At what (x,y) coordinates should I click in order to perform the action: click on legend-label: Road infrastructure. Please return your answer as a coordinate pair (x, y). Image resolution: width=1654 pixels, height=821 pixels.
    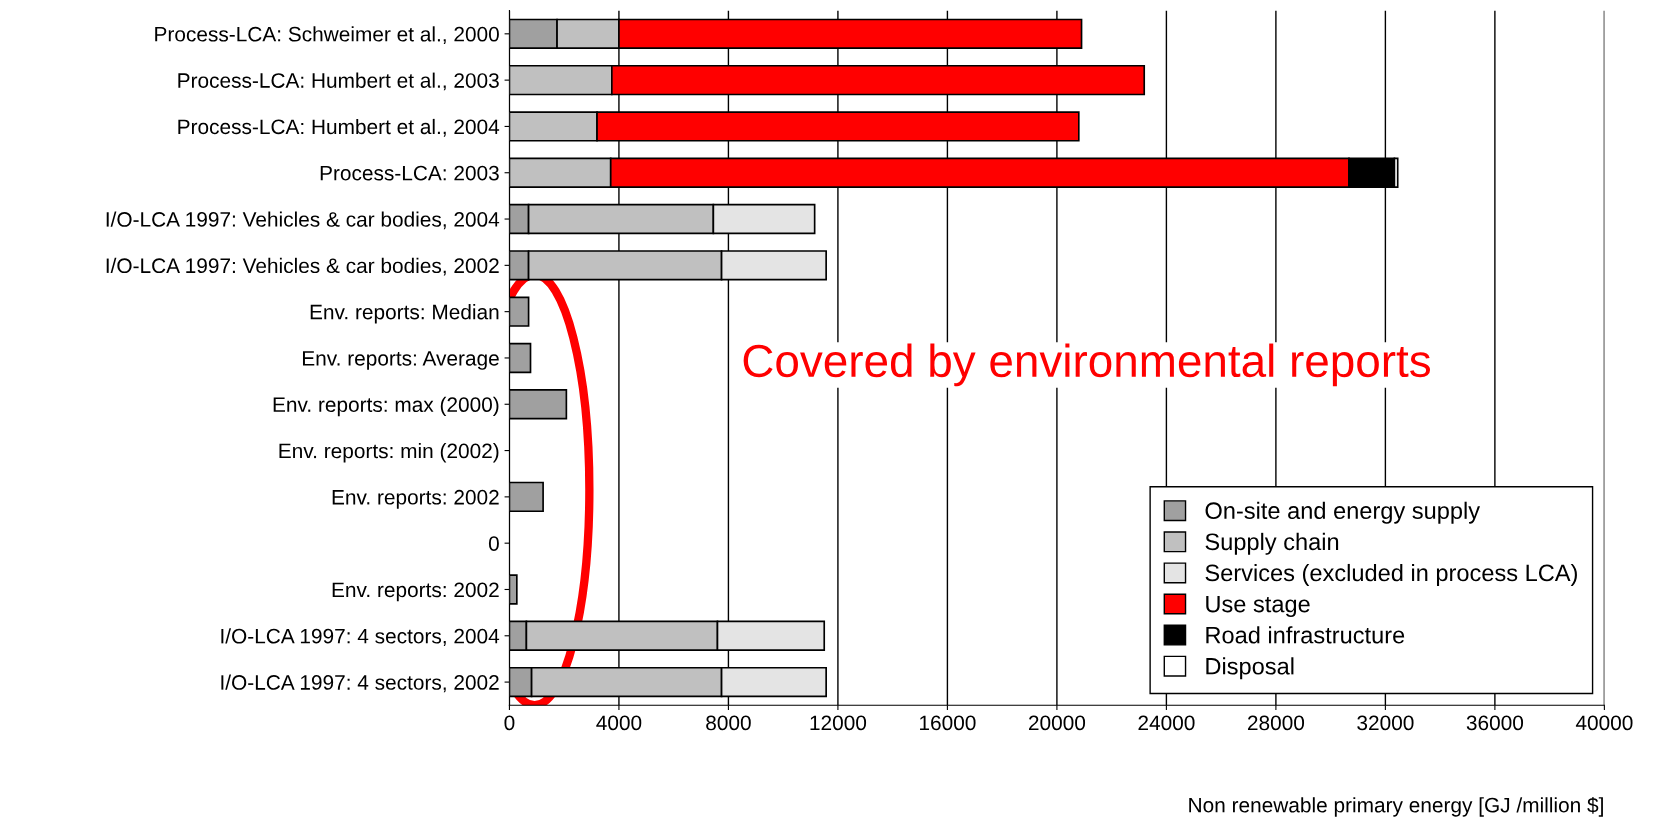
    Looking at the image, I should click on (1305, 635).